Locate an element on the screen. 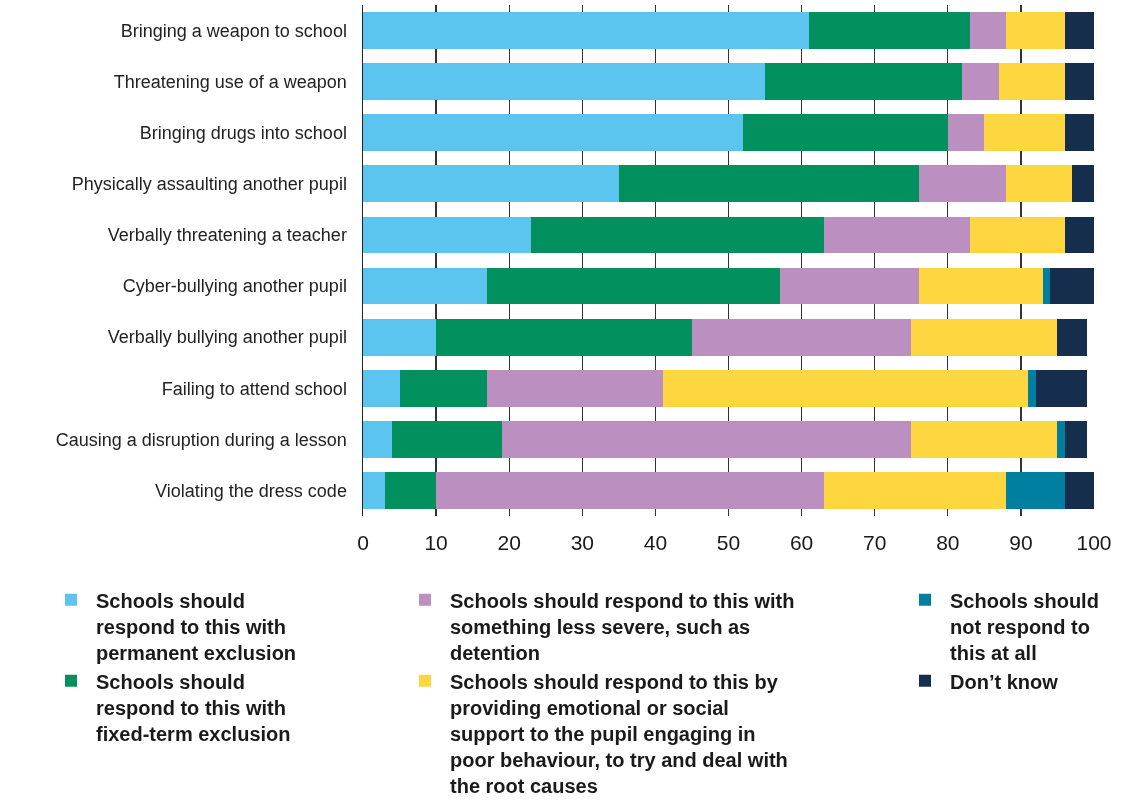 The width and height of the screenshot is (1121, 809). x-tick-label: 10 is located at coordinates (436, 542).